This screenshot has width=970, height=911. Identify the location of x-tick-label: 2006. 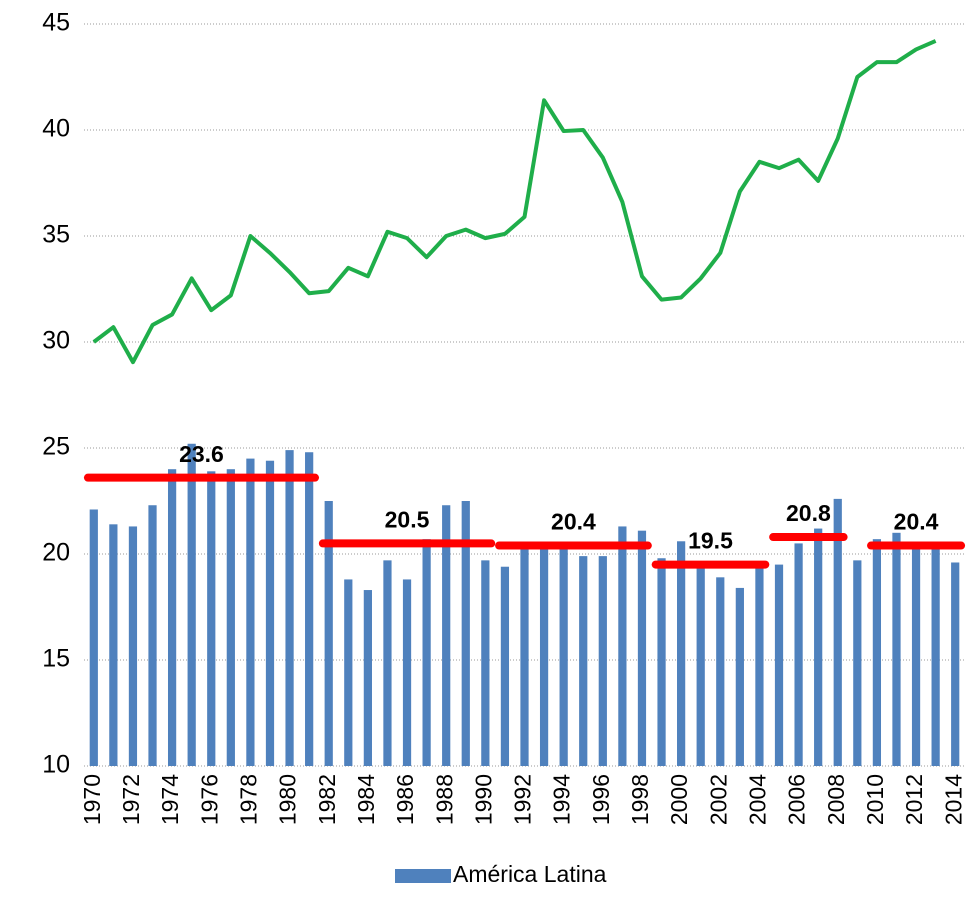
(797, 799).